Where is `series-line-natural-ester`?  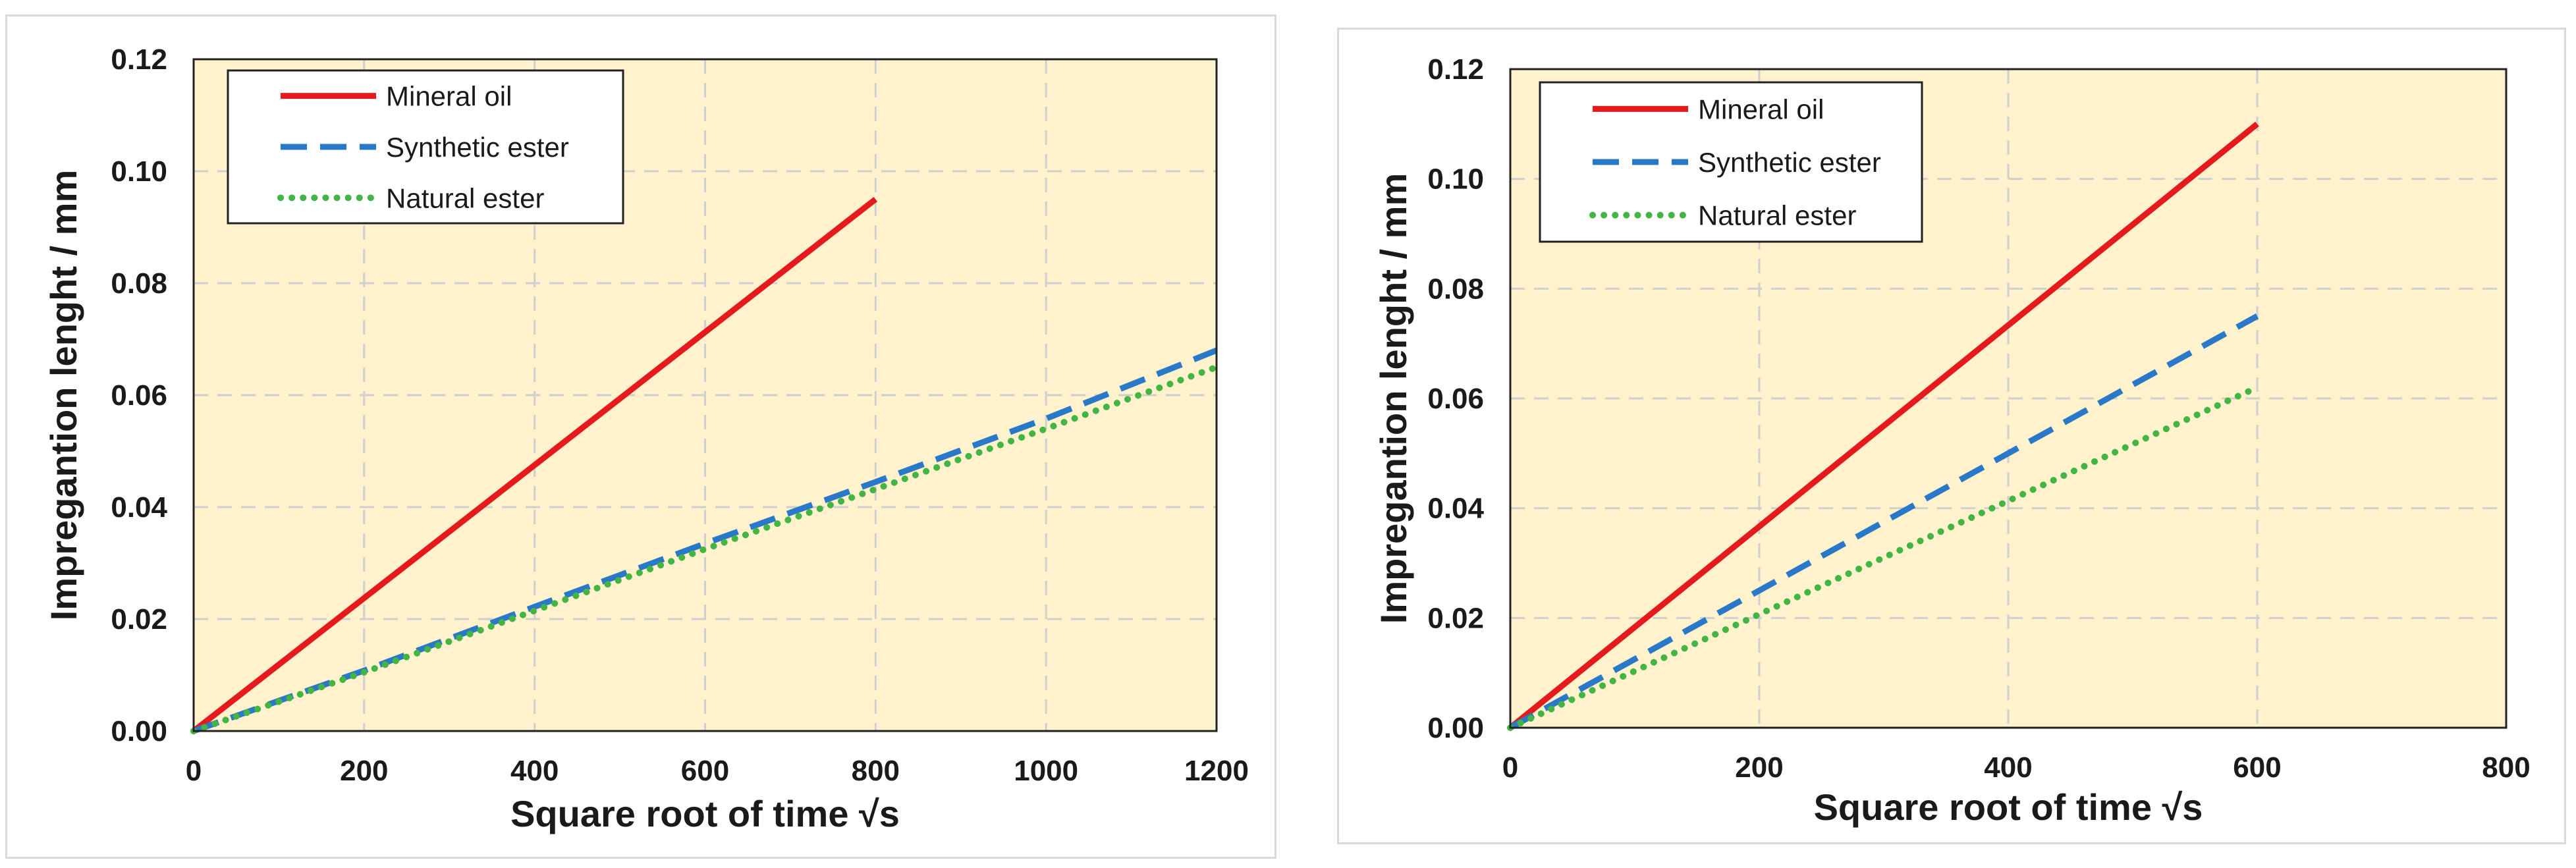
series-line-natural-ester is located at coordinates (1884, 557).